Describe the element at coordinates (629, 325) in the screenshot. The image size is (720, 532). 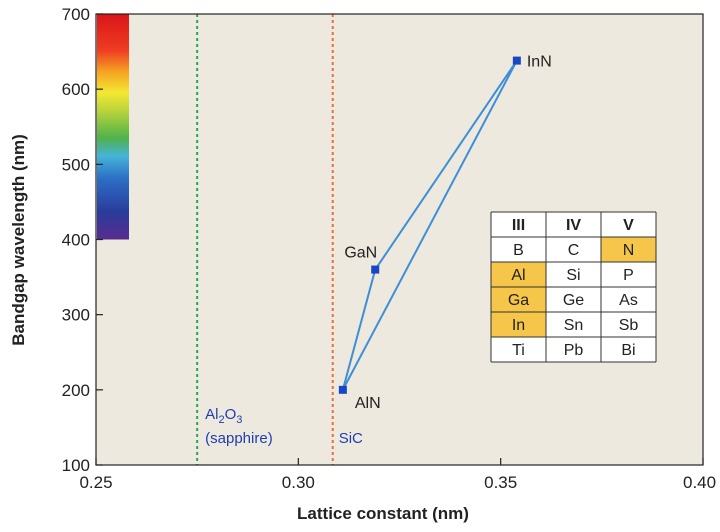
I see `table-cell: Sb` at that location.